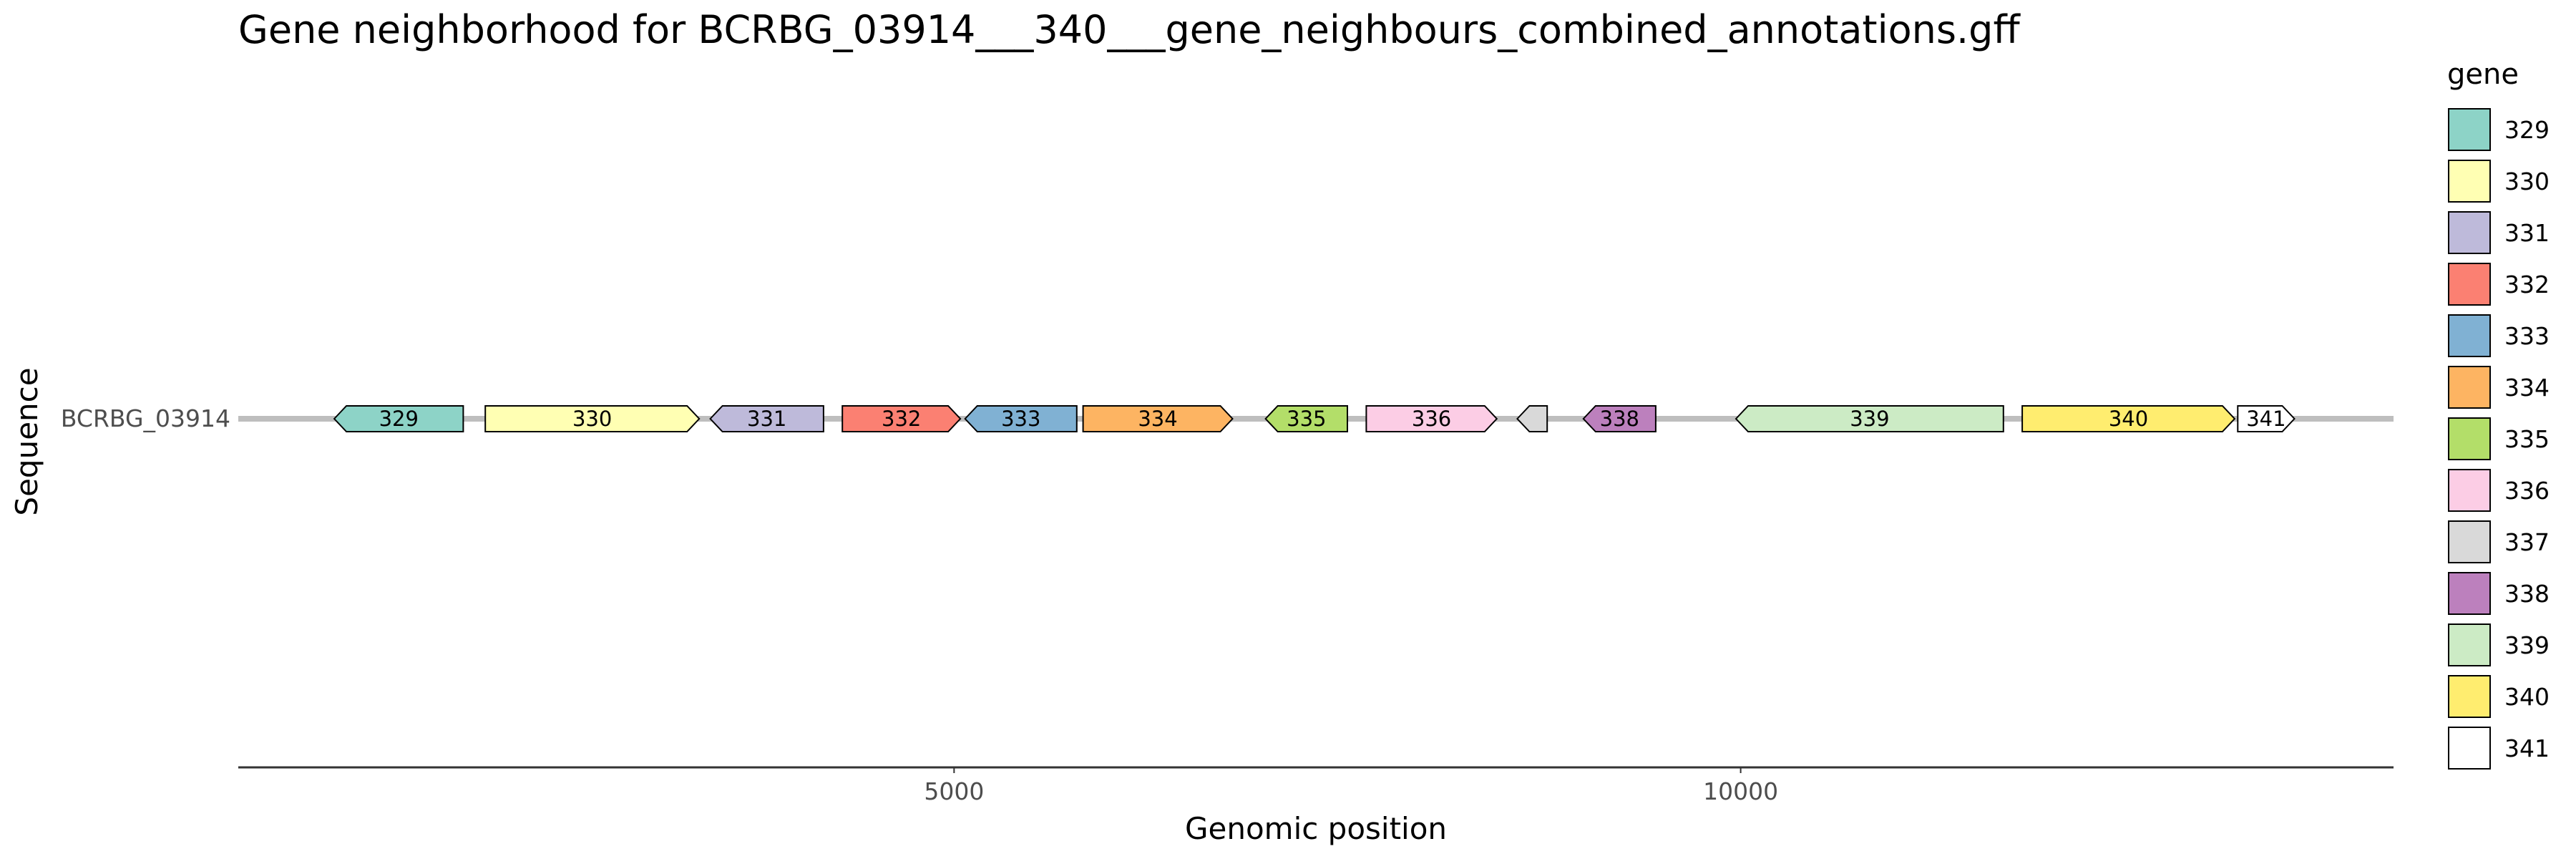  Describe the element at coordinates (2527, 542) in the screenshot. I see `legend-label-337: 337` at that location.